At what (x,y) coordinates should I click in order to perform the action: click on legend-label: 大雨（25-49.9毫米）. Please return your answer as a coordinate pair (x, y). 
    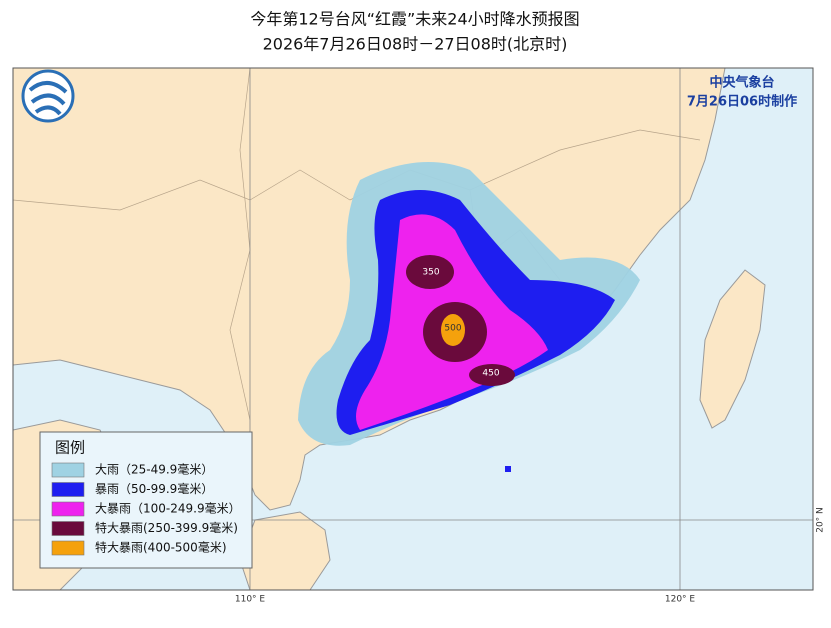
    Looking at the image, I should click on (154, 469).